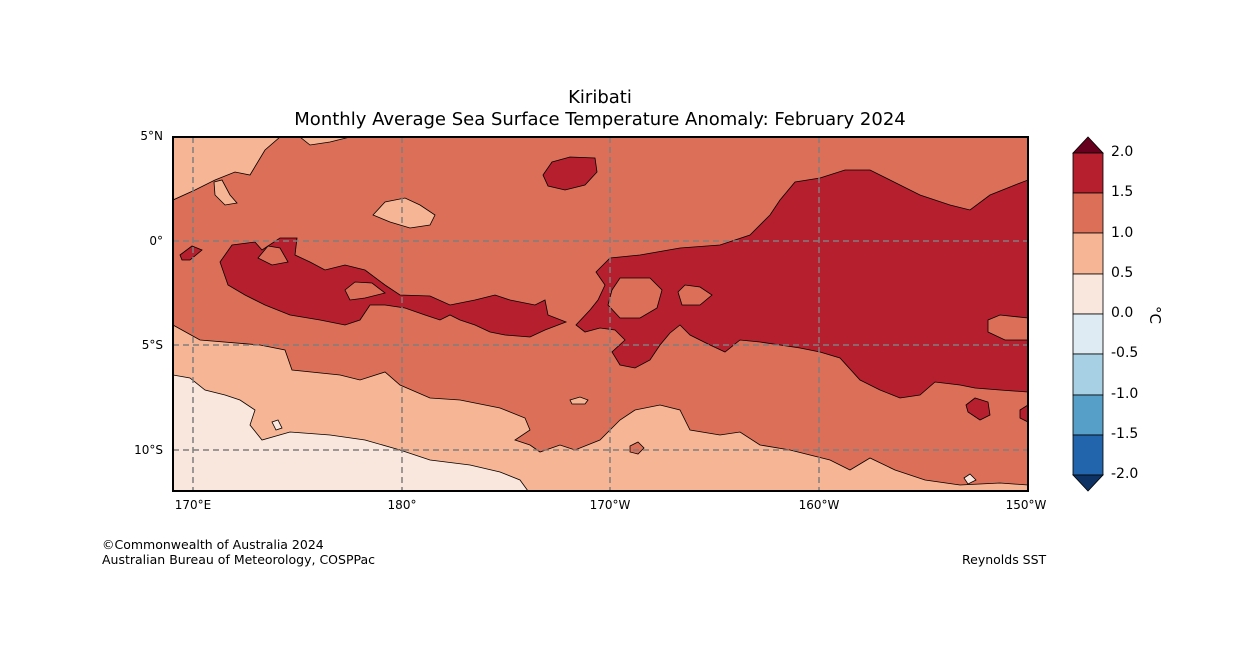  What do you see at coordinates (1088, 253) in the screenshot?
I see `colorbar-0.5-1.0` at bounding box center [1088, 253].